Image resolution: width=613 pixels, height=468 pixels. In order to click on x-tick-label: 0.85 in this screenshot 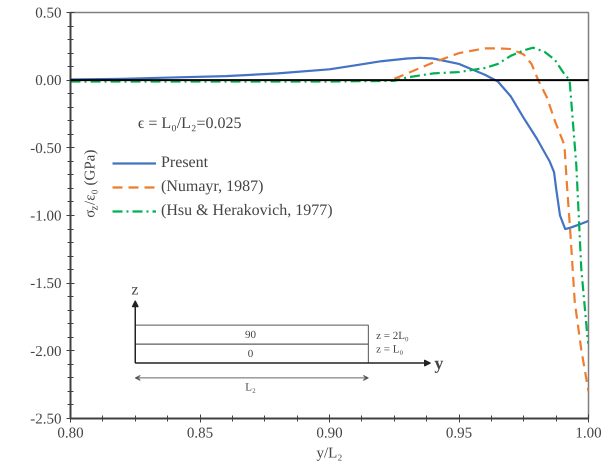, I will do `click(200, 434)`.